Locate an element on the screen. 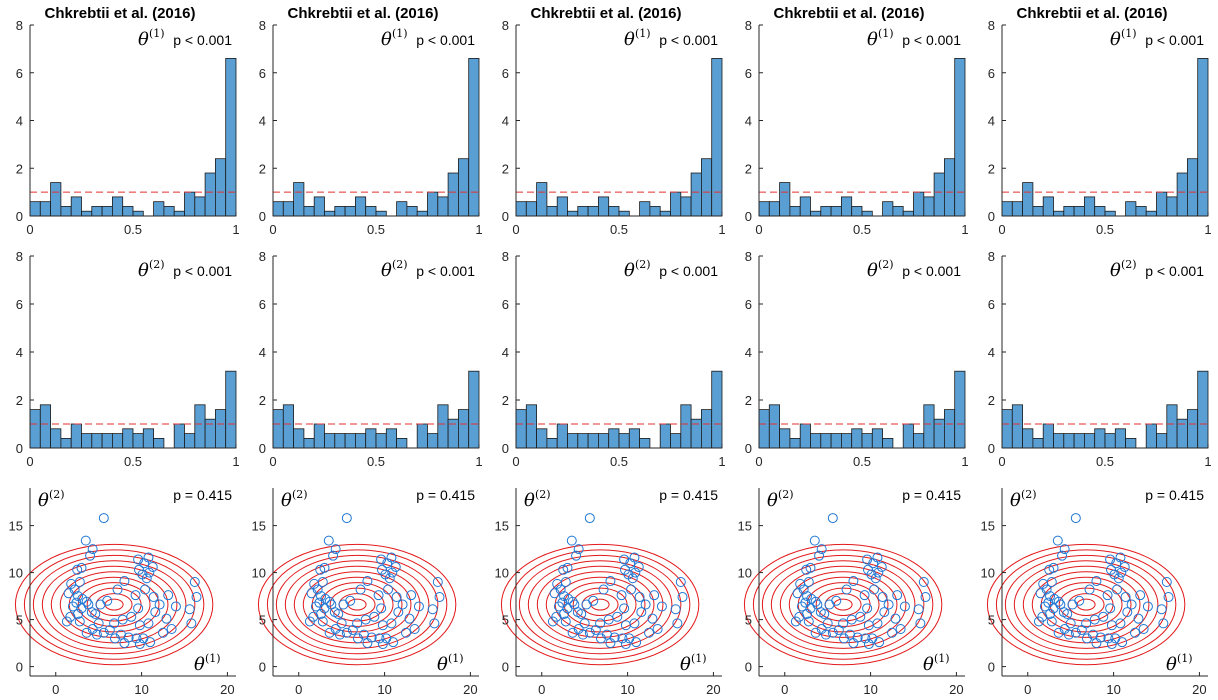  x-tick-label: 20 is located at coordinates (1199, 689).